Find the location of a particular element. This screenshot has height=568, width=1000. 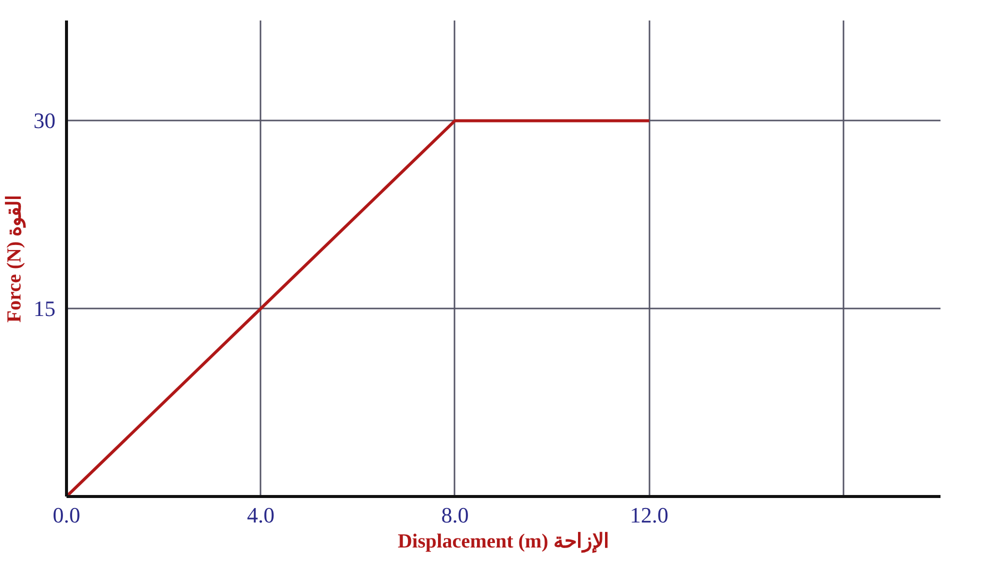

x-tick-label: 8.0 is located at coordinates (455, 515).